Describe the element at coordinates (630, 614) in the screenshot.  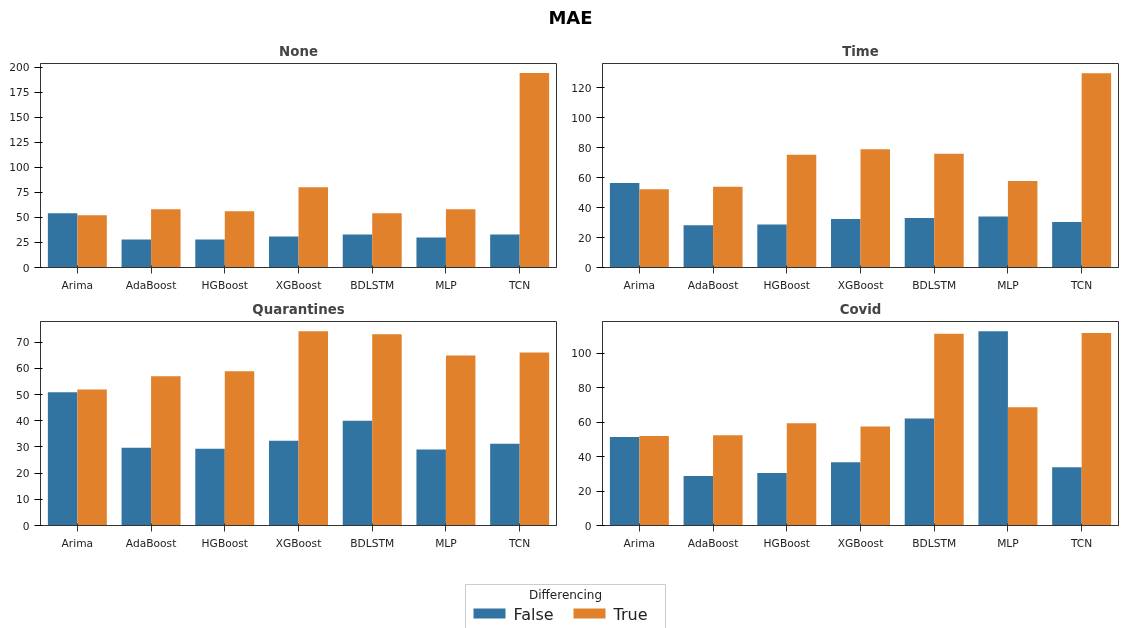
I see `legend-label: True` at that location.